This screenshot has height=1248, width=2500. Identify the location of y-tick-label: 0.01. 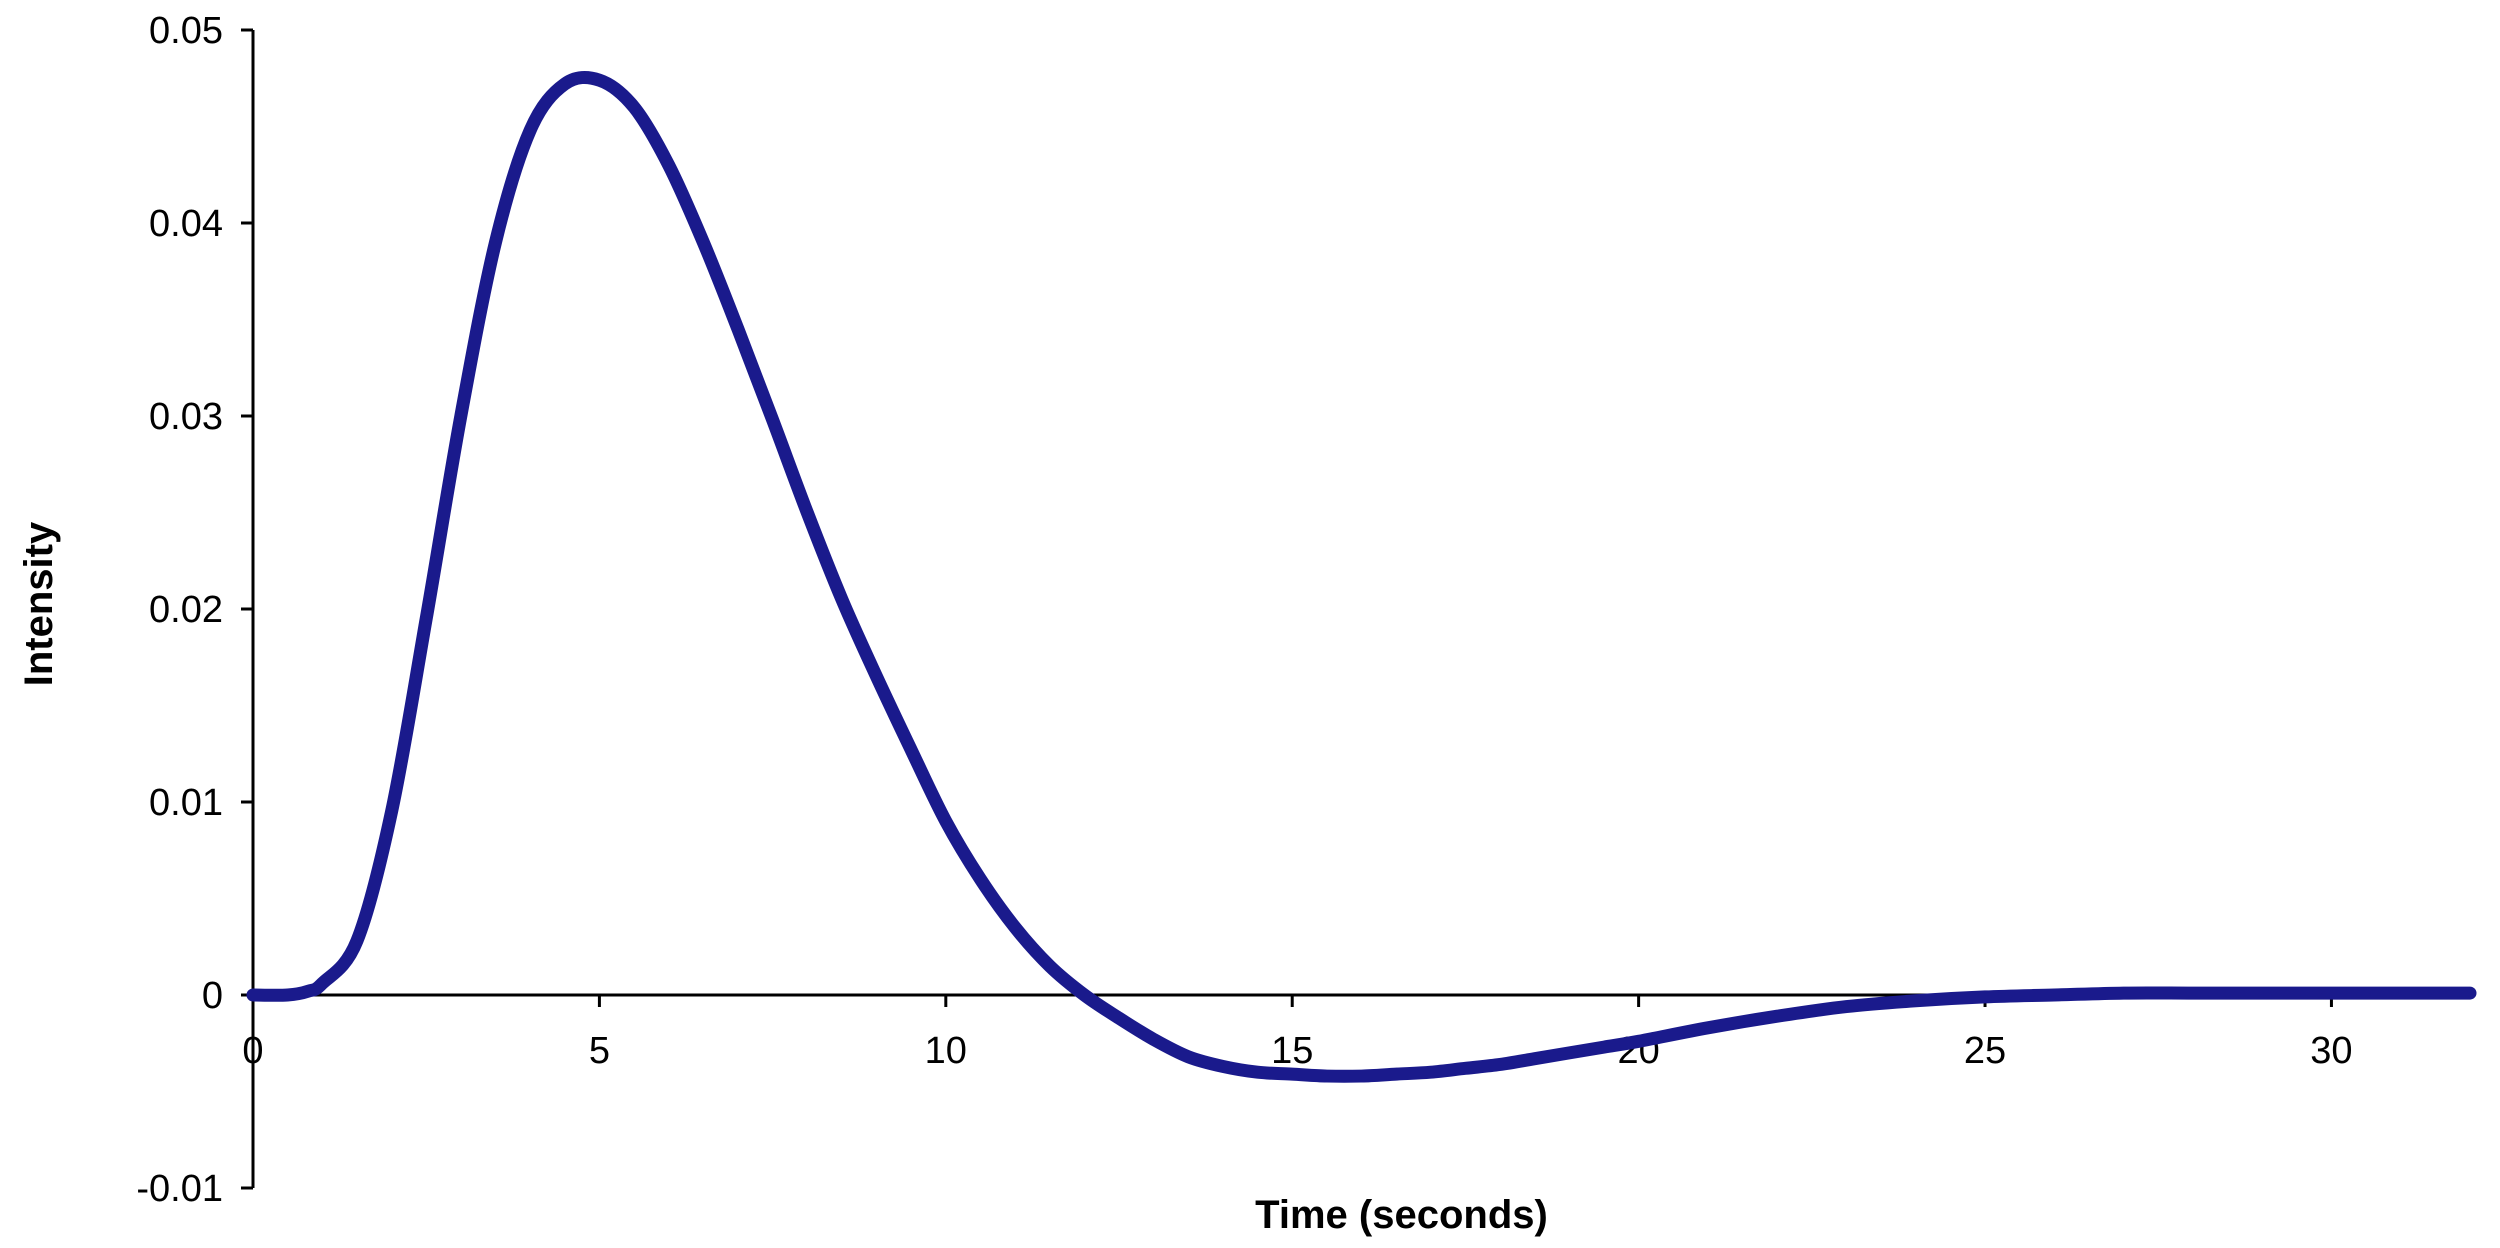
(186, 803).